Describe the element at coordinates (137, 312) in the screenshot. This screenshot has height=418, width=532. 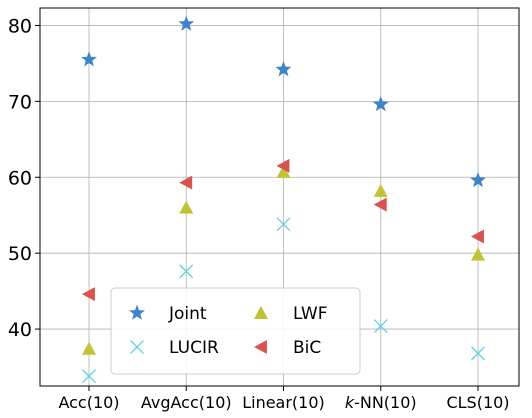
I see `legend-marker-joint` at that location.